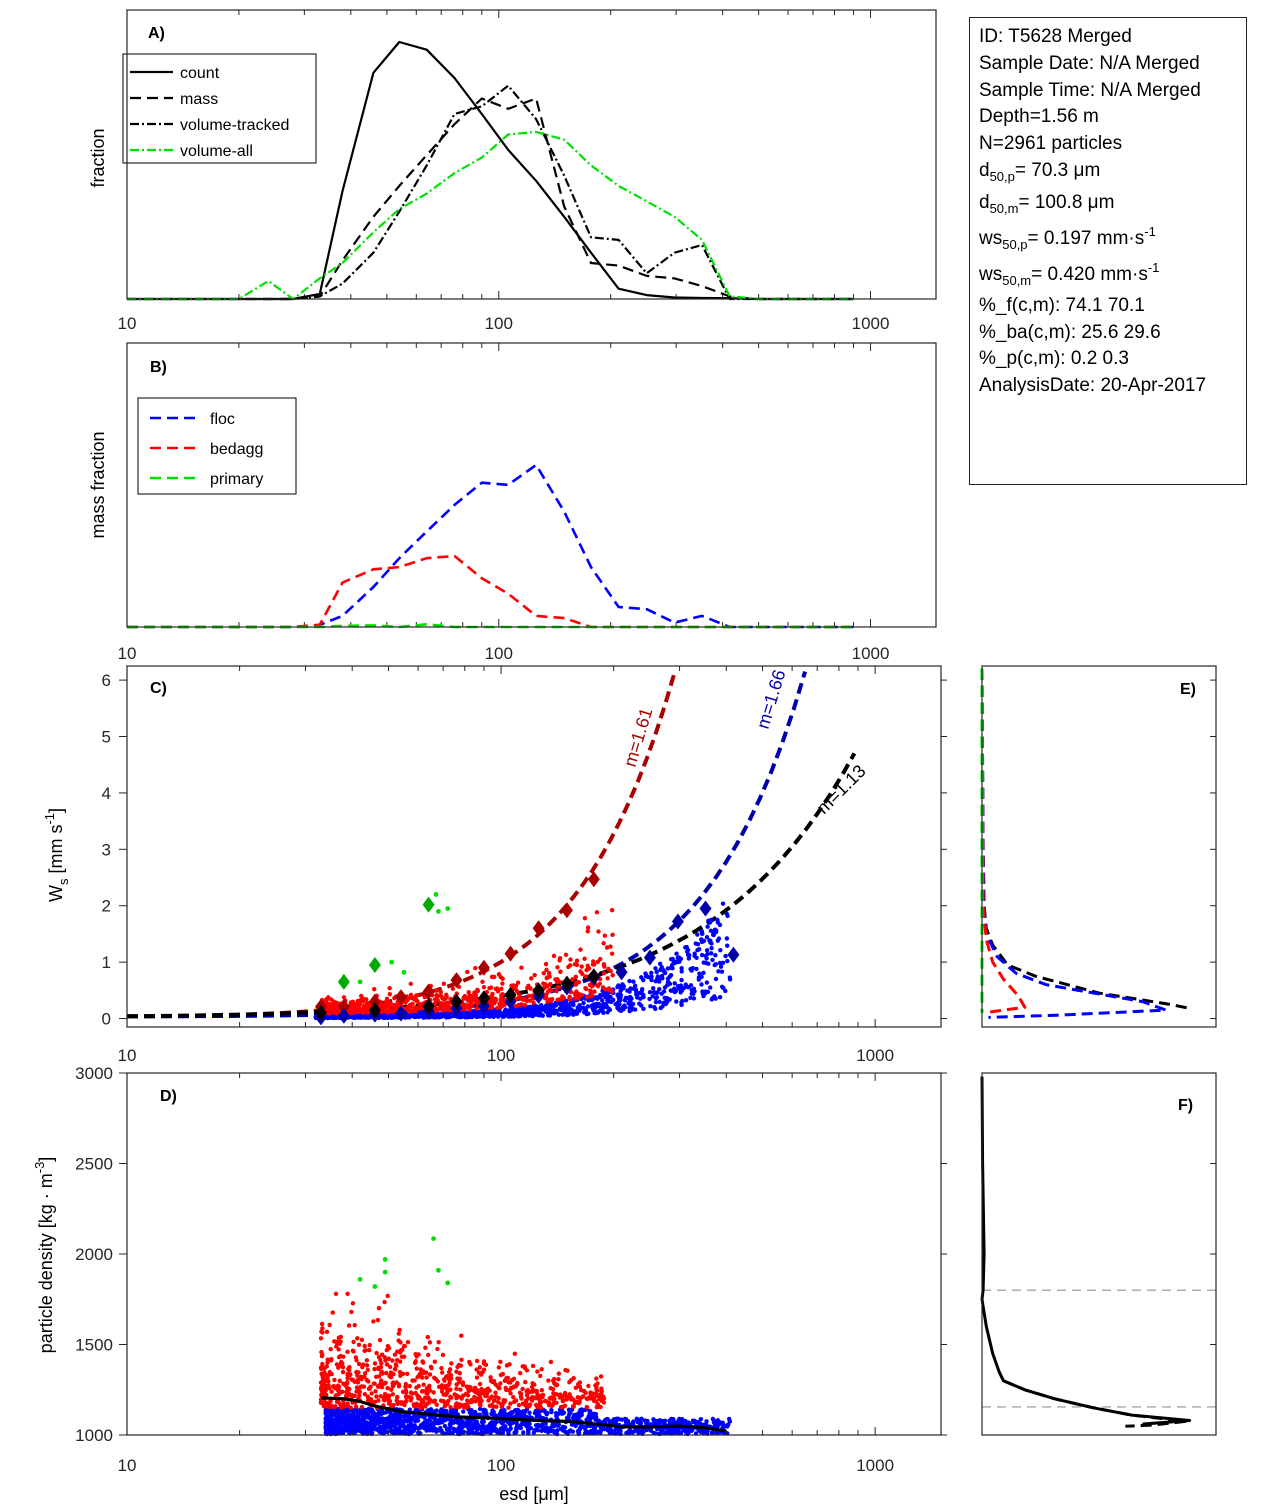 This screenshot has height=1511, width=1270. Describe the element at coordinates (1040, 171) in the screenshot. I see `info-d50p: d50,p= 70.3 μm` at that location.